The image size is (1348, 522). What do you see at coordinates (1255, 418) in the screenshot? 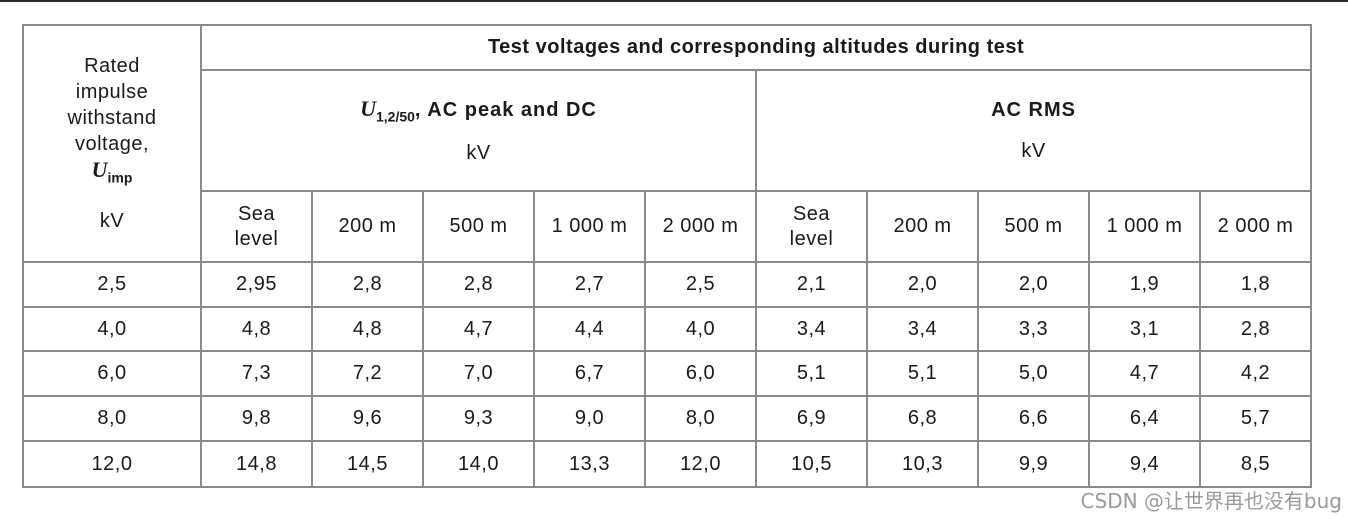
I see `table-cell: 5,7` at bounding box center [1255, 418].